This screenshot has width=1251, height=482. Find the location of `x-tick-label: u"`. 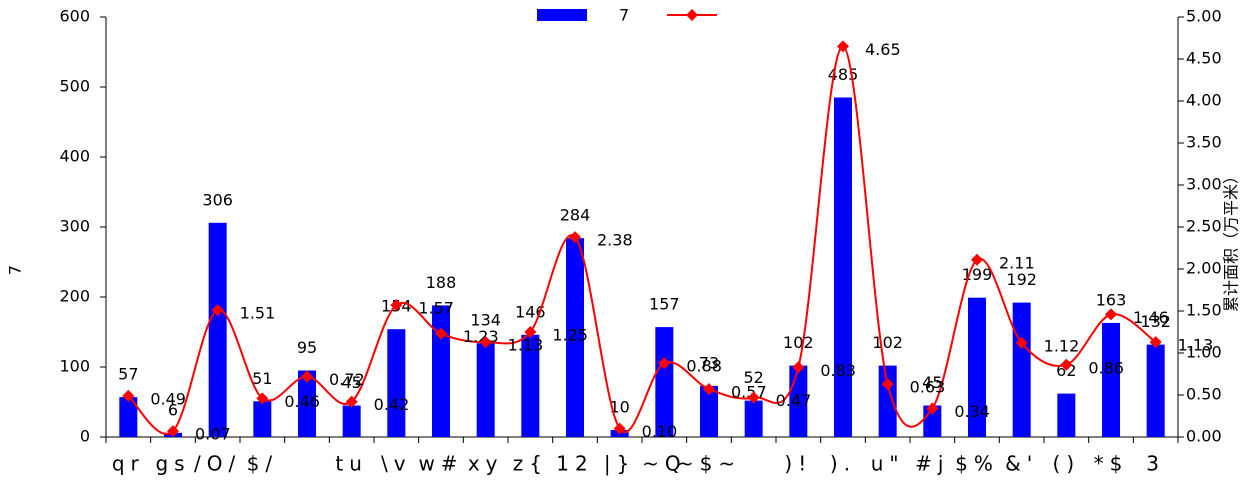

x-tick-label: u" is located at coordinates (888, 464).